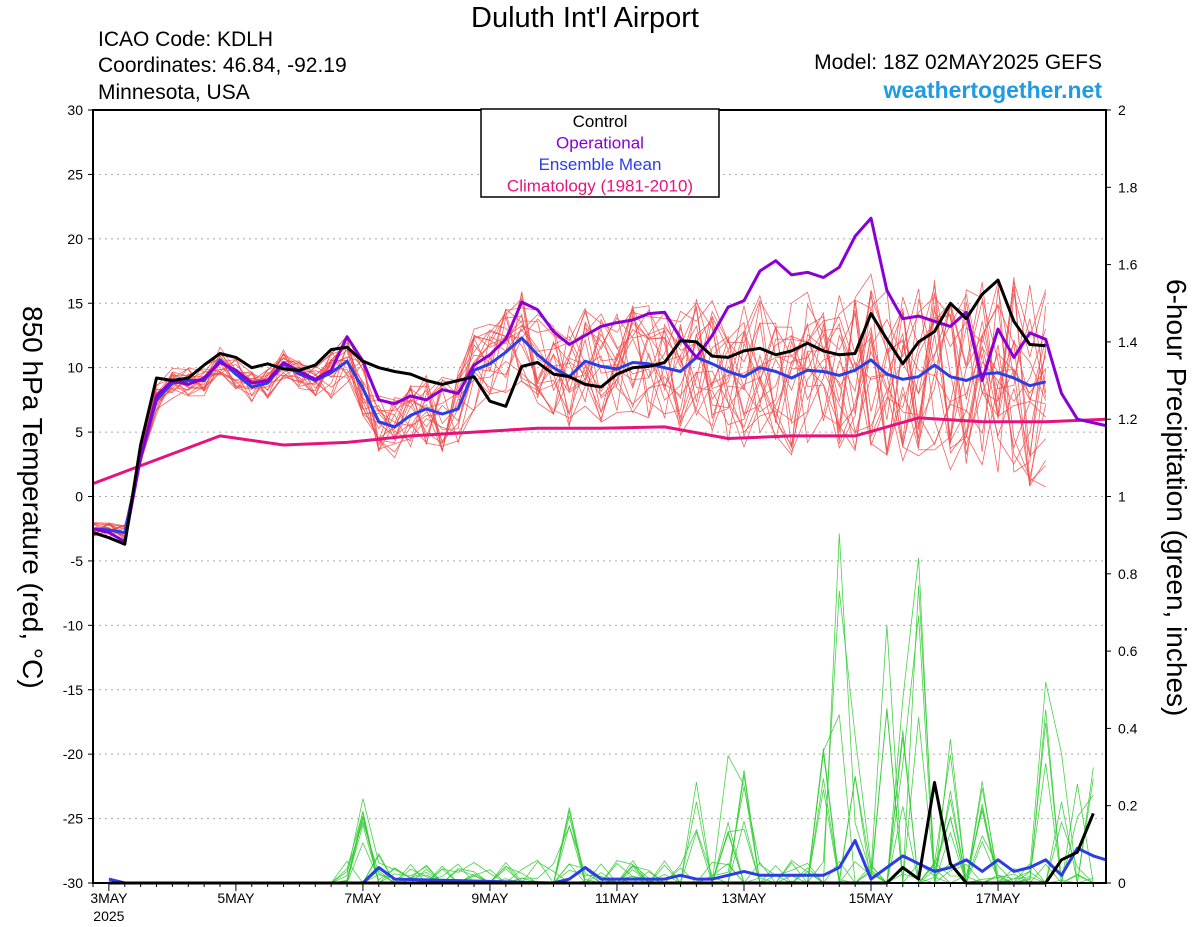 The image size is (1200, 927). I want to click on y2-tick-label: 1.6, so click(1128, 265).